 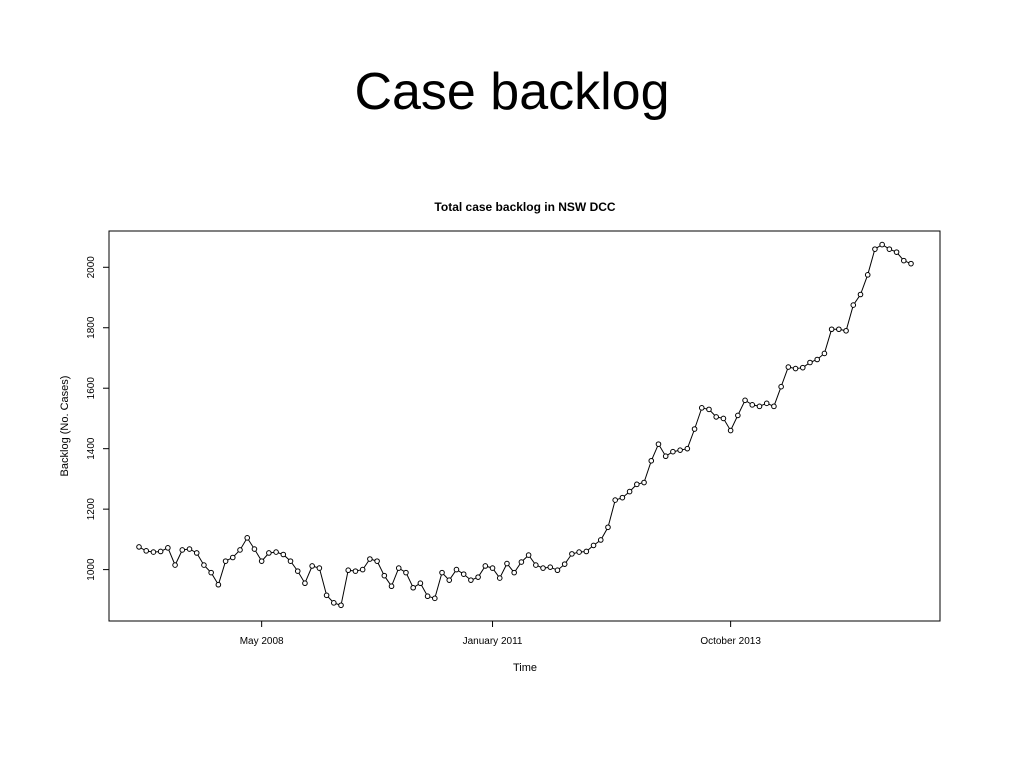 I want to click on x-axis: May 2008 January 2011 October 2013, so click(x=500, y=634).